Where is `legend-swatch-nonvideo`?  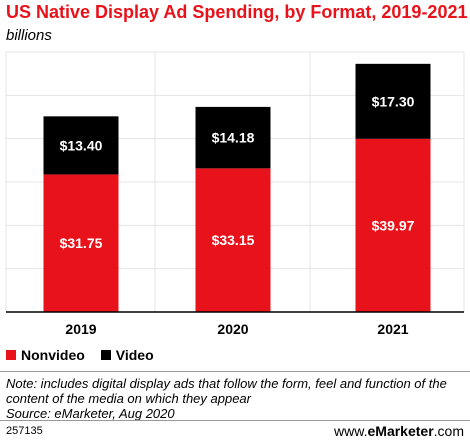 legend-swatch-nonvideo is located at coordinates (11, 355).